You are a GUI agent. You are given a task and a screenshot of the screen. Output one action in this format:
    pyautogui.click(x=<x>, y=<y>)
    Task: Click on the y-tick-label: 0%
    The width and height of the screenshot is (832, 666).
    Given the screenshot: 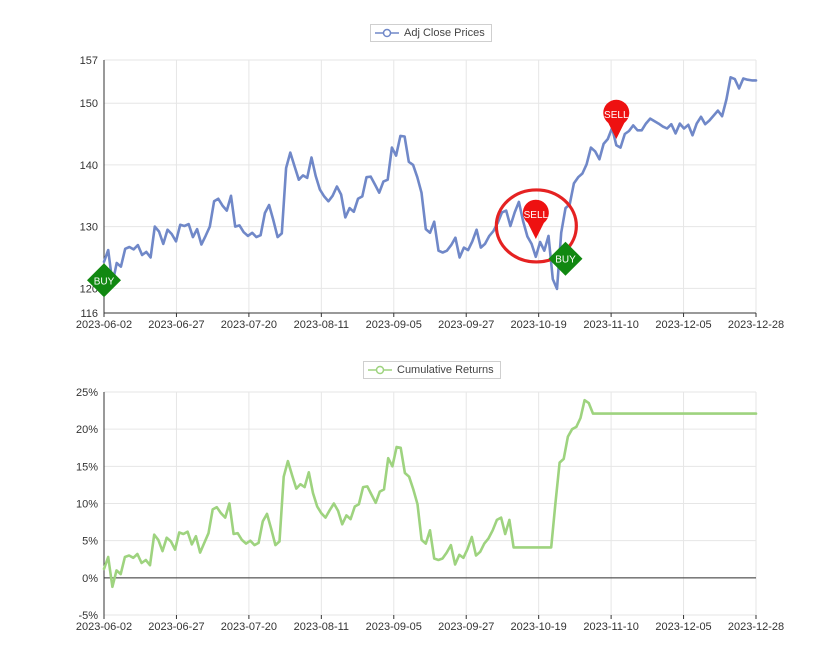 What is the action you would take?
    pyautogui.click(x=90, y=579)
    